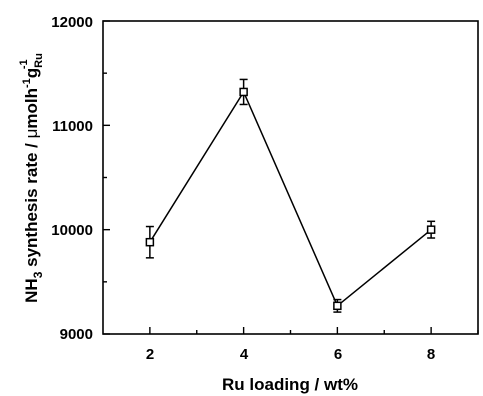  What do you see at coordinates (31, 204) in the screenshot?
I see `y-axis-mid: synthesis rate /` at bounding box center [31, 204].